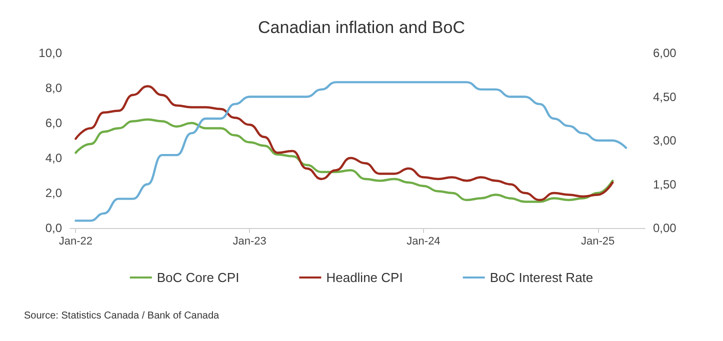 The width and height of the screenshot is (723, 341). What do you see at coordinates (665, 141) in the screenshot?
I see `y2-tick-label: 3,00` at bounding box center [665, 141].